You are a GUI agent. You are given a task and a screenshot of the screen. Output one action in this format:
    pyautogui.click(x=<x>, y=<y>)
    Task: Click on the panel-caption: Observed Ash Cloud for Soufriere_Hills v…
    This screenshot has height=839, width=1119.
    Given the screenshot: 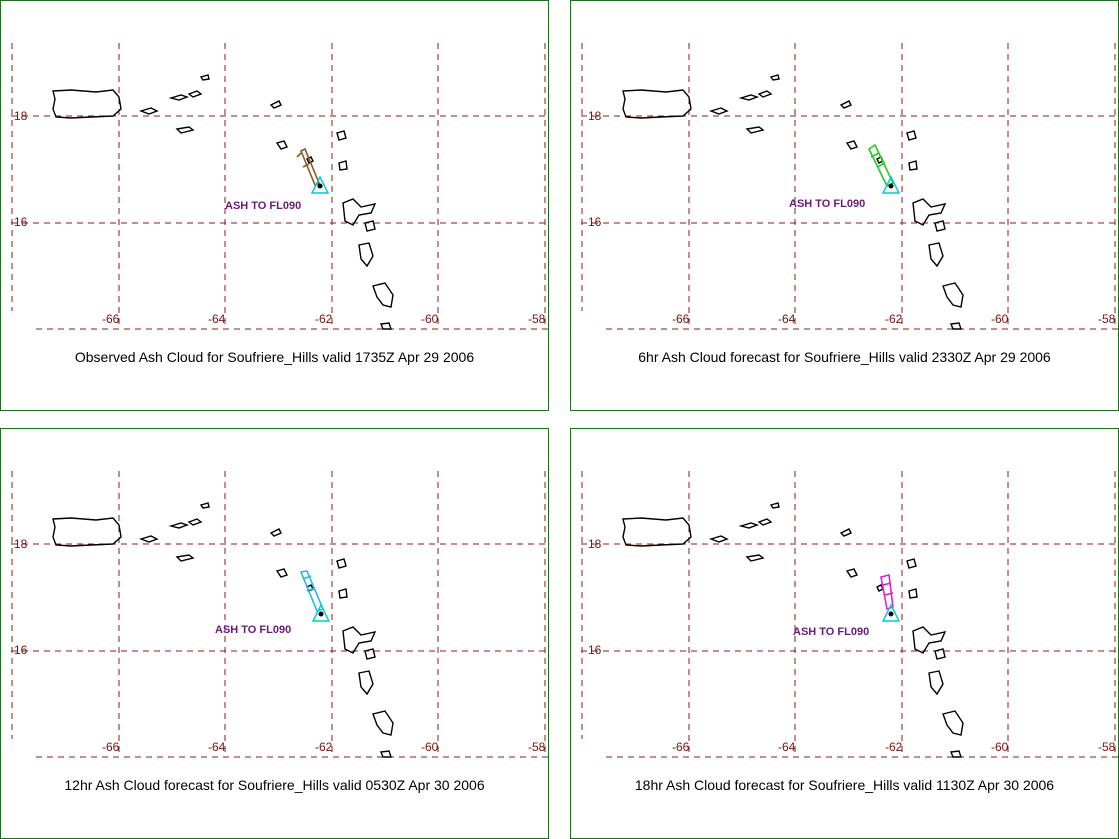 What is the action you would take?
    pyautogui.click(x=274, y=357)
    